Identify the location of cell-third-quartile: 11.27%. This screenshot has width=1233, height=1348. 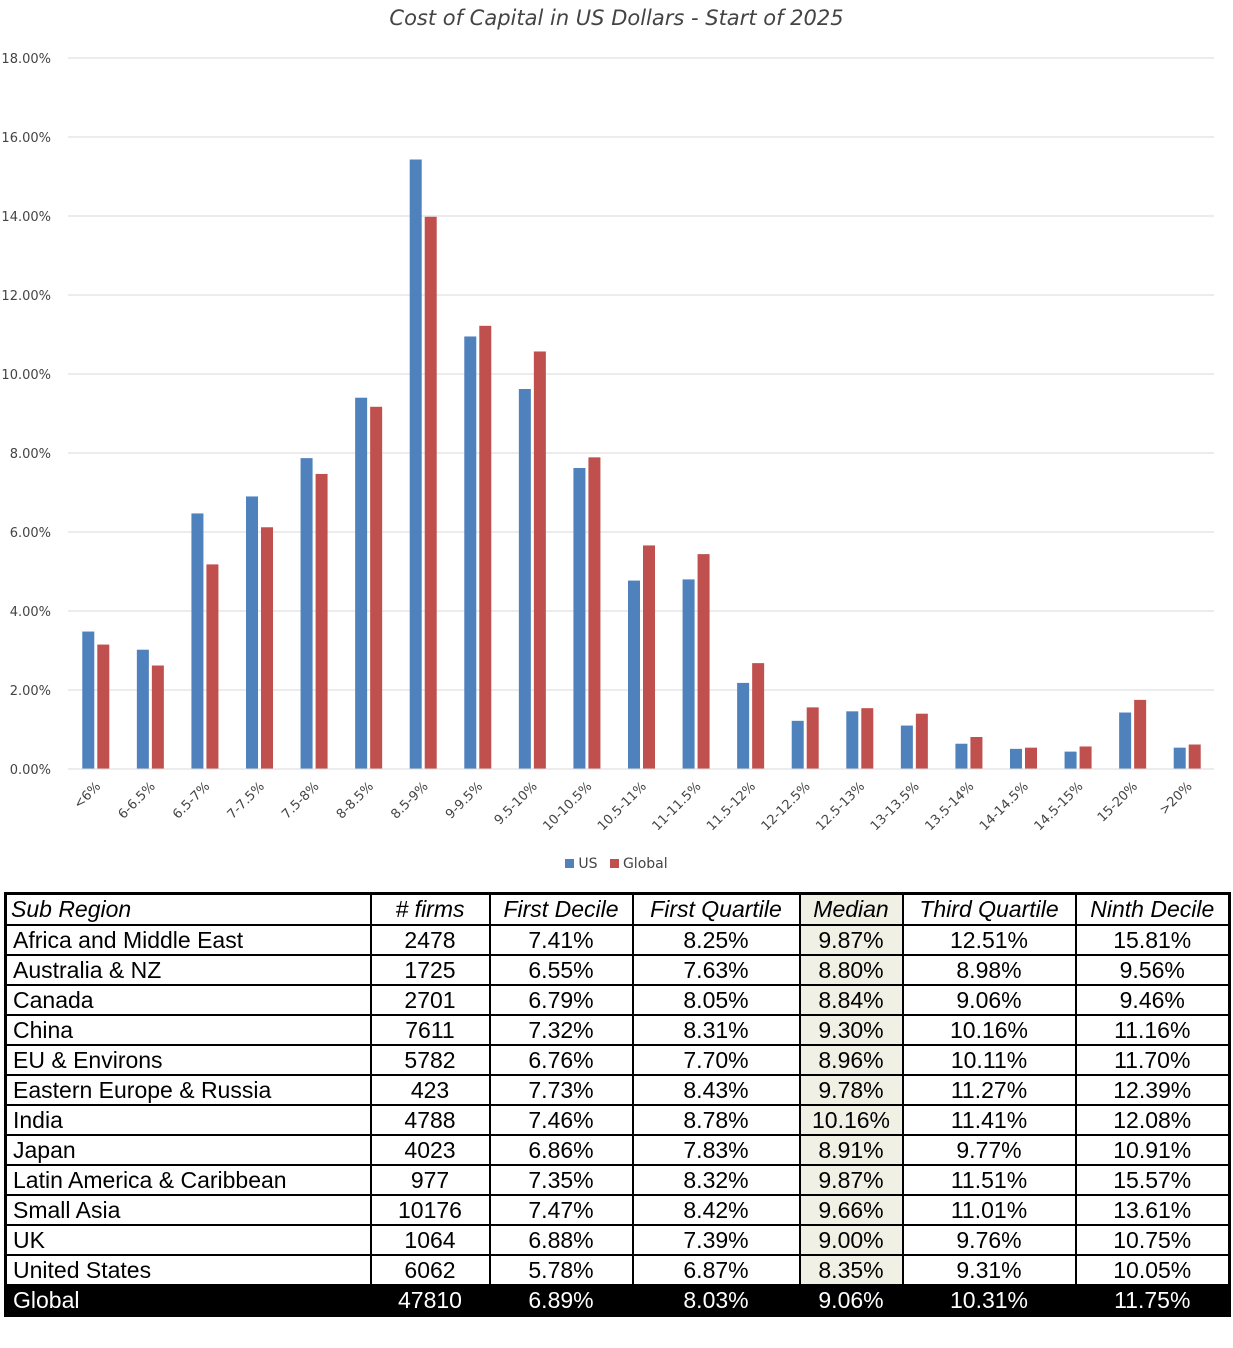
(989, 1090).